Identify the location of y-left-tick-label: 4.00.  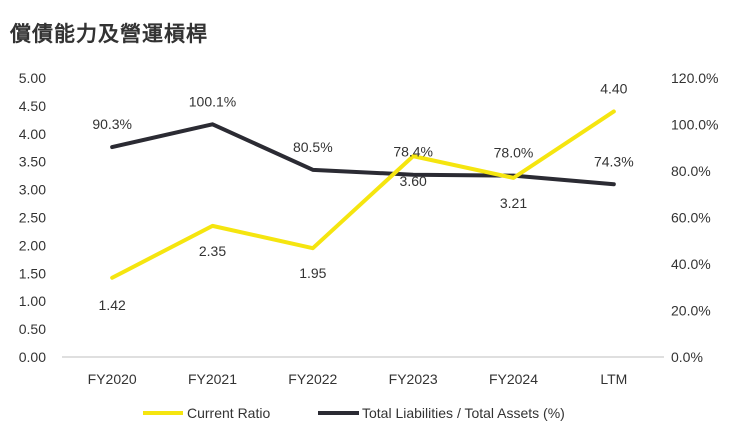
(32, 134).